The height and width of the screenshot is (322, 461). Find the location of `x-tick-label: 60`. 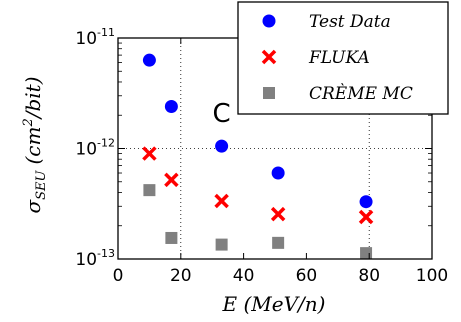

x-tick-label: 60 is located at coordinates (307, 276).